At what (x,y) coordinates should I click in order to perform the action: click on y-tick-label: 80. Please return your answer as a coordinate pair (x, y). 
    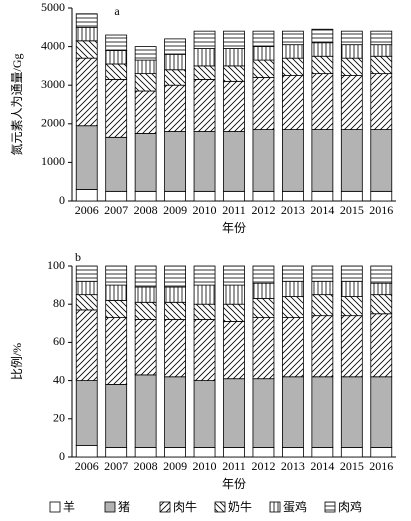
    Looking at the image, I should click on (59, 303).